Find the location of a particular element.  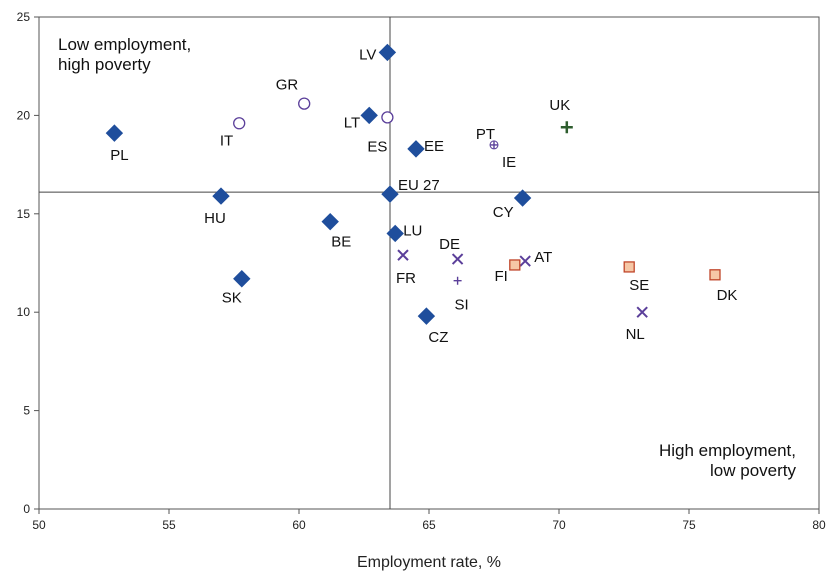

marker-lv is located at coordinates (387, 52).